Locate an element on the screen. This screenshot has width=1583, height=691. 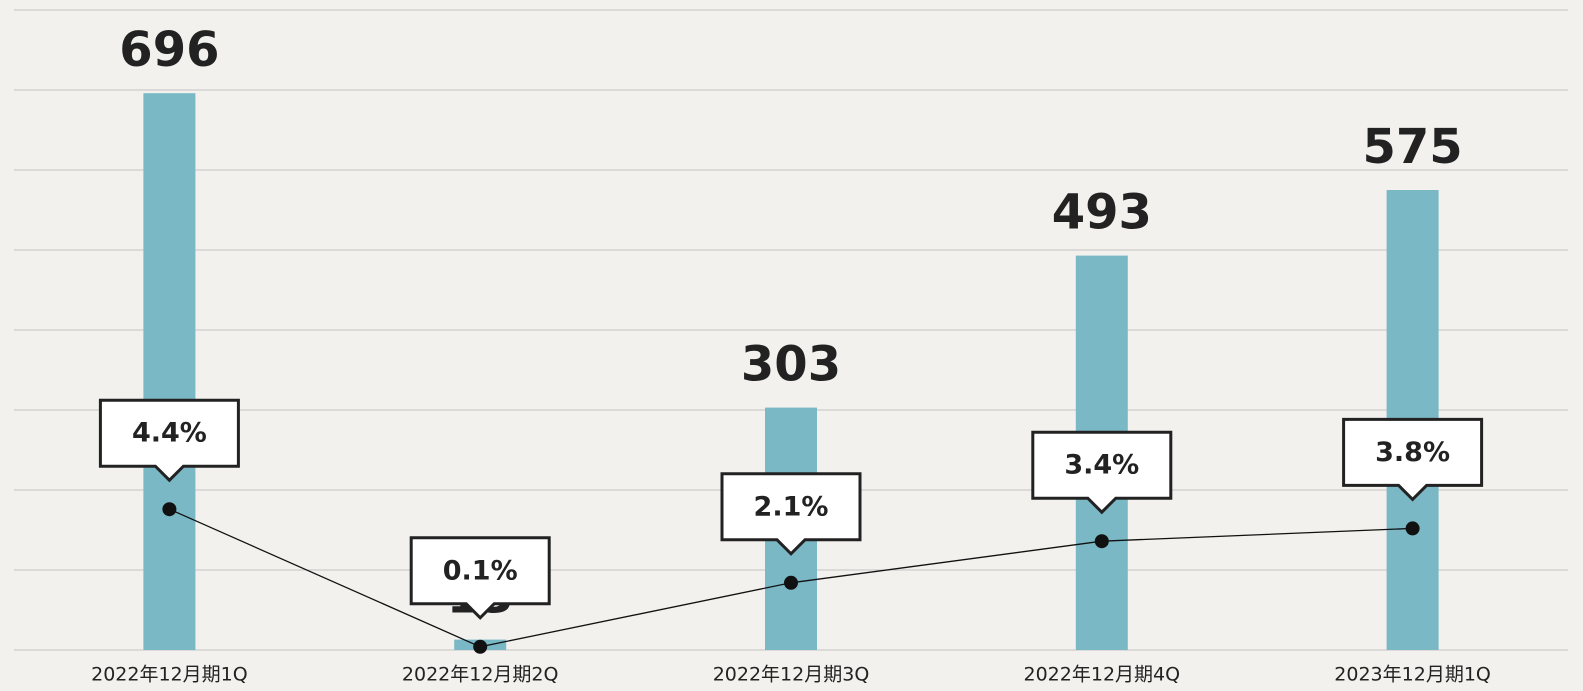
line-value-label: 3.4% is located at coordinates (1101, 465).